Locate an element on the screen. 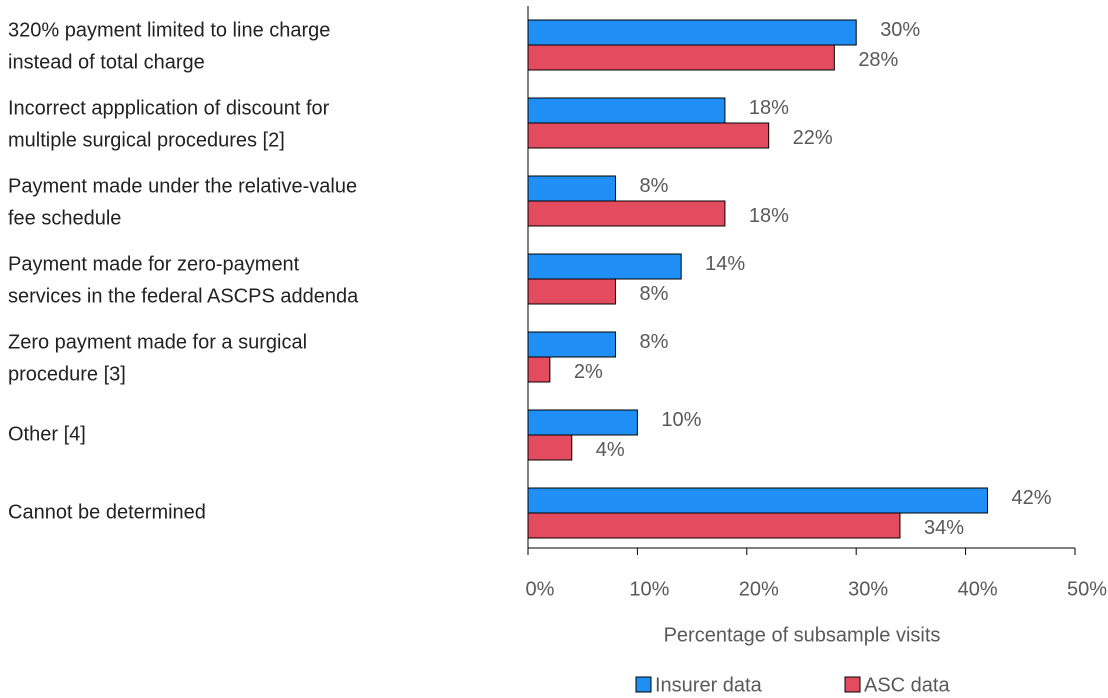 Image resolution: width=1108 pixels, height=698 pixels. legend-label: Insurer data is located at coordinates (709, 685).